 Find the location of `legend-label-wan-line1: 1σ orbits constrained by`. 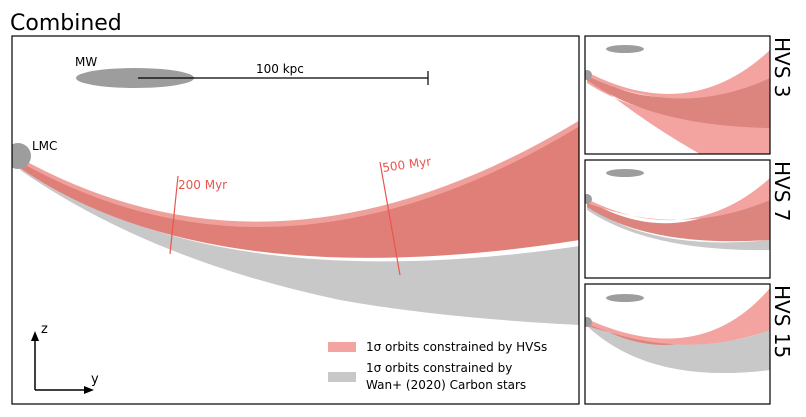

legend-label-wan-line1: 1σ orbits constrained by is located at coordinates (439, 368).